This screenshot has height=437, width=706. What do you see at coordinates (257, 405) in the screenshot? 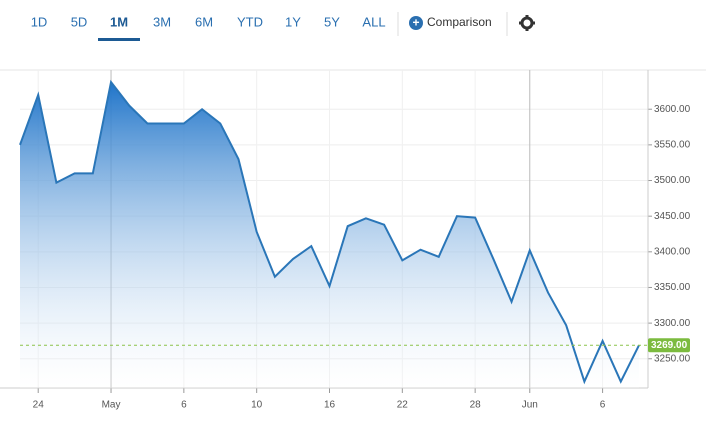
I see `x-tick-label: 10` at bounding box center [257, 405].